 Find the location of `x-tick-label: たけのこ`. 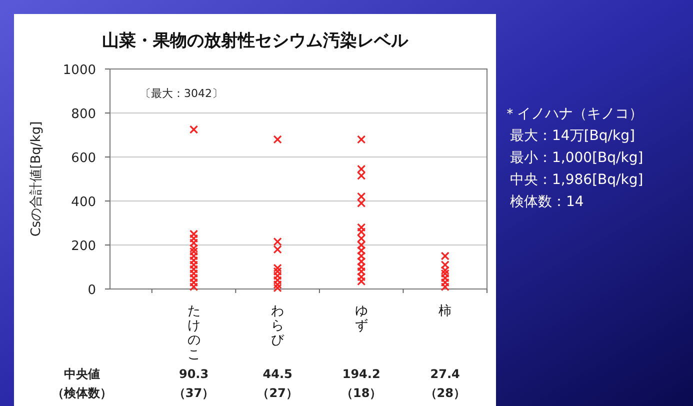

x-tick-label: たけのこ is located at coordinates (193, 333).